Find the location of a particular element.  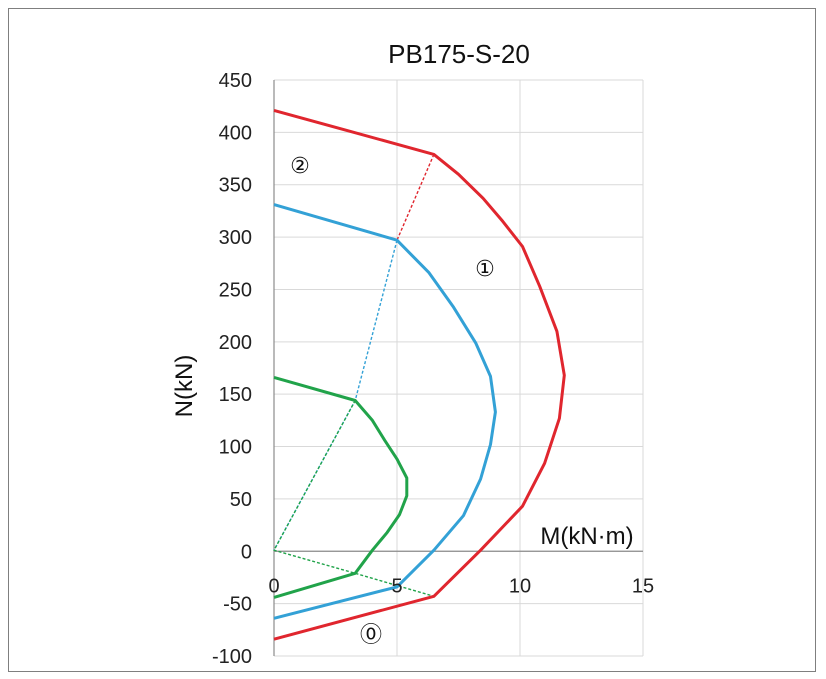

y-tick-label: -100 is located at coordinates (232, 657).